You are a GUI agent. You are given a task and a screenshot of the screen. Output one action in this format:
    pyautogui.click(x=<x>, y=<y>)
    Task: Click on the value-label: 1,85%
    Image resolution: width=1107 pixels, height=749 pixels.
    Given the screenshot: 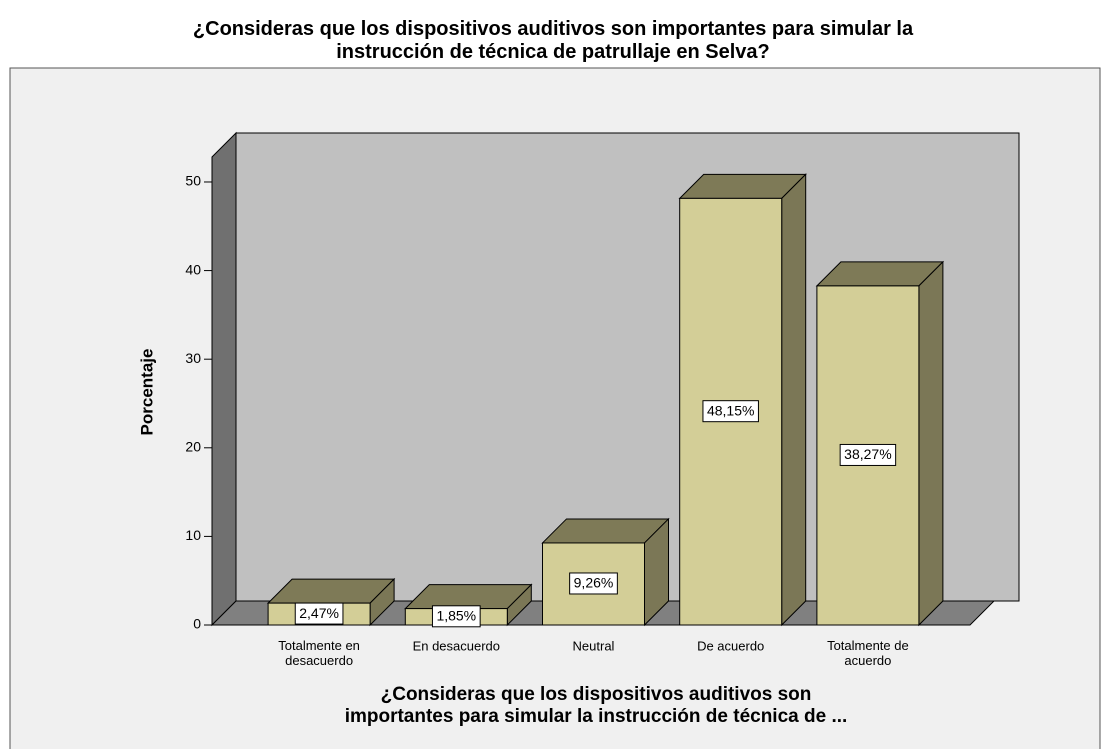 What is the action you would take?
    pyautogui.click(x=456, y=616)
    